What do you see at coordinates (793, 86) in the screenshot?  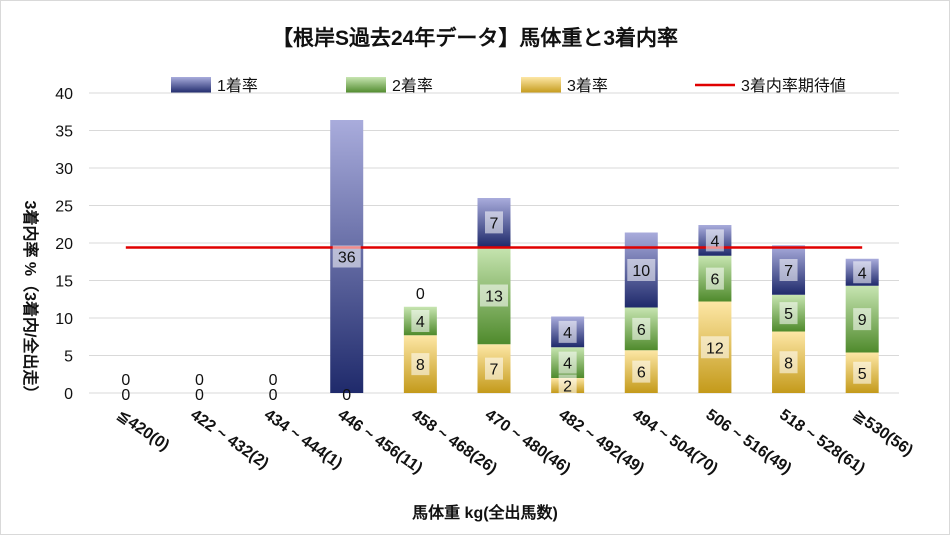 I see `legend-label: 3着内率期待値` at bounding box center [793, 86].